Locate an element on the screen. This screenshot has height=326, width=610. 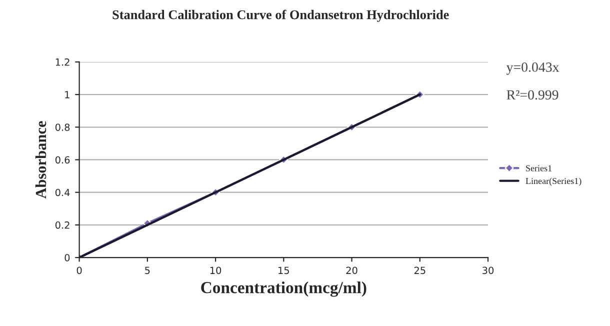
y-axis-title: Absorbance is located at coordinates (40, 160).